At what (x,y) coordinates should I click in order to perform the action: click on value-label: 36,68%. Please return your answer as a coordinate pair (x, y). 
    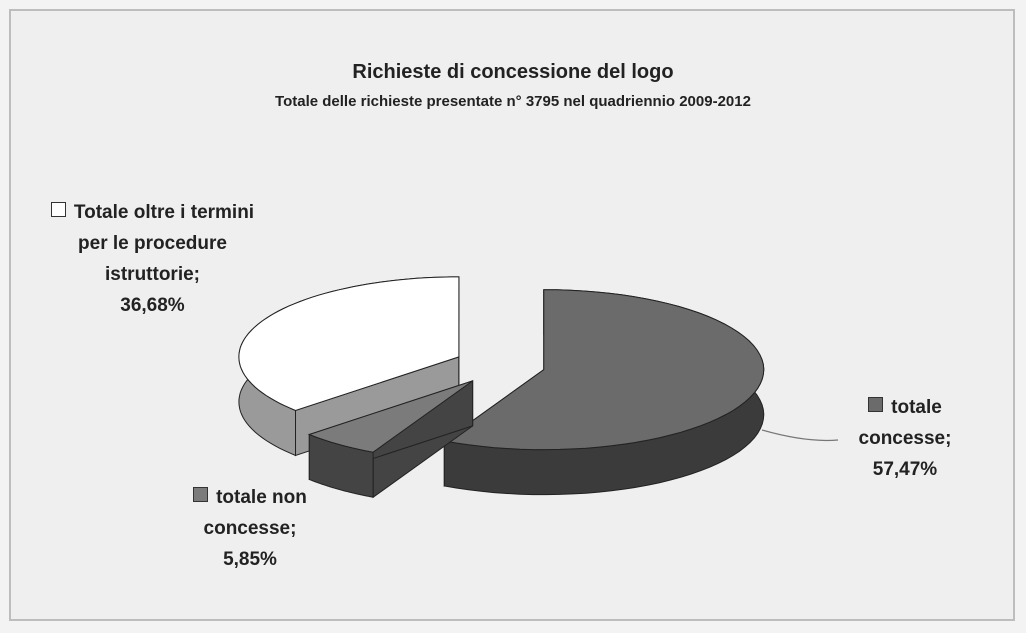
    Looking at the image, I should click on (152, 305).